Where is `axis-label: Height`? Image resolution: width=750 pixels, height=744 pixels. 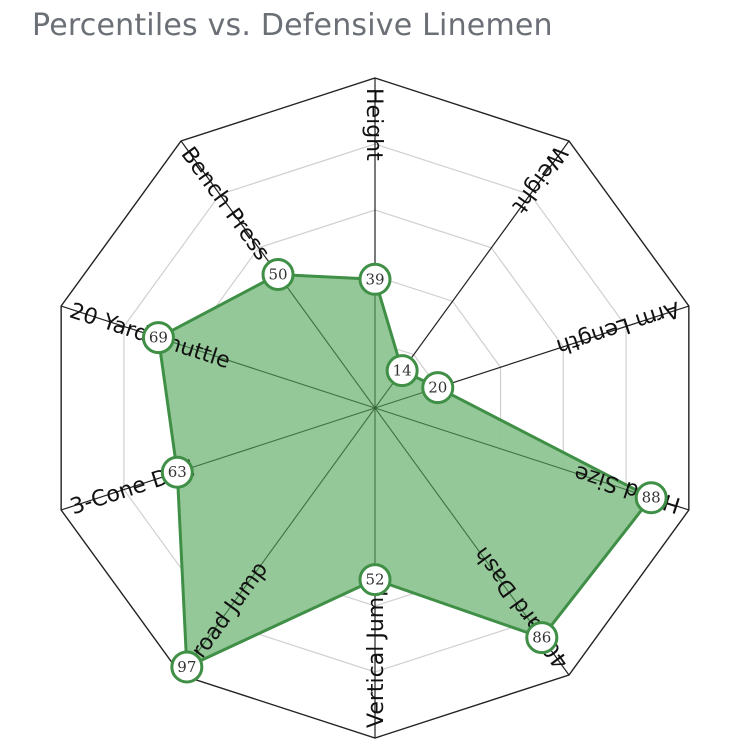 axis-label: Height is located at coordinates (373, 124).